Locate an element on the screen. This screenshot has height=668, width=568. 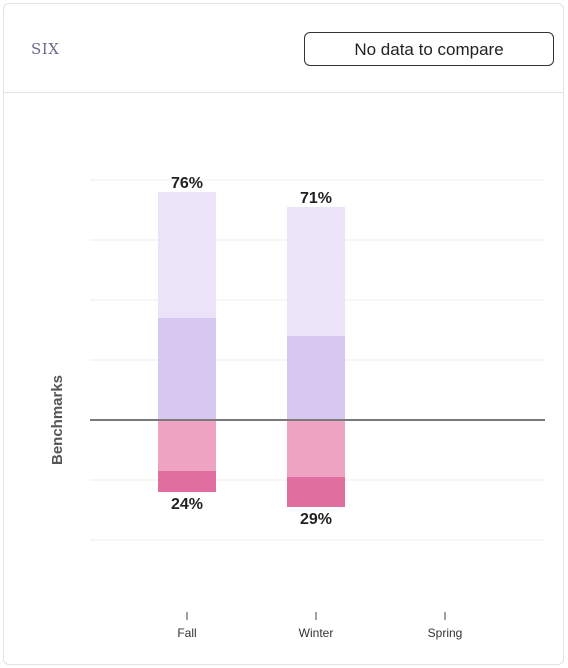
data-labels: 76% 24% 71% 29% is located at coordinates (251, 351).